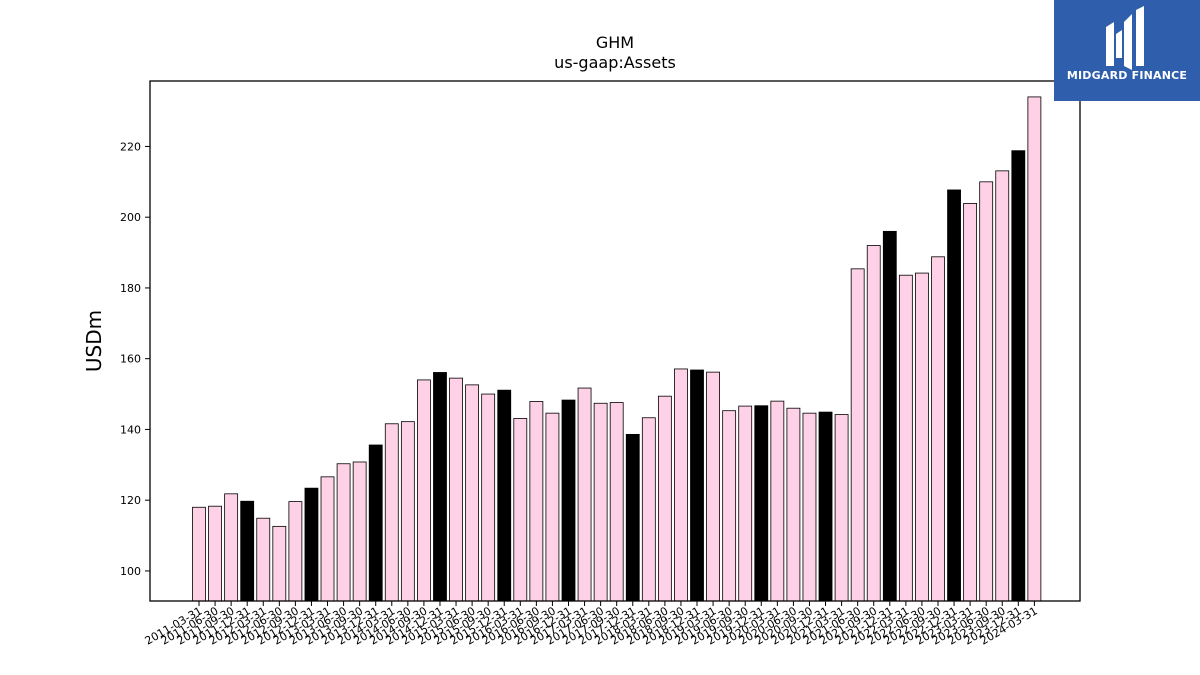  I want to click on watermark-text: MIDGARD FINANCE, so click(1127, 75).